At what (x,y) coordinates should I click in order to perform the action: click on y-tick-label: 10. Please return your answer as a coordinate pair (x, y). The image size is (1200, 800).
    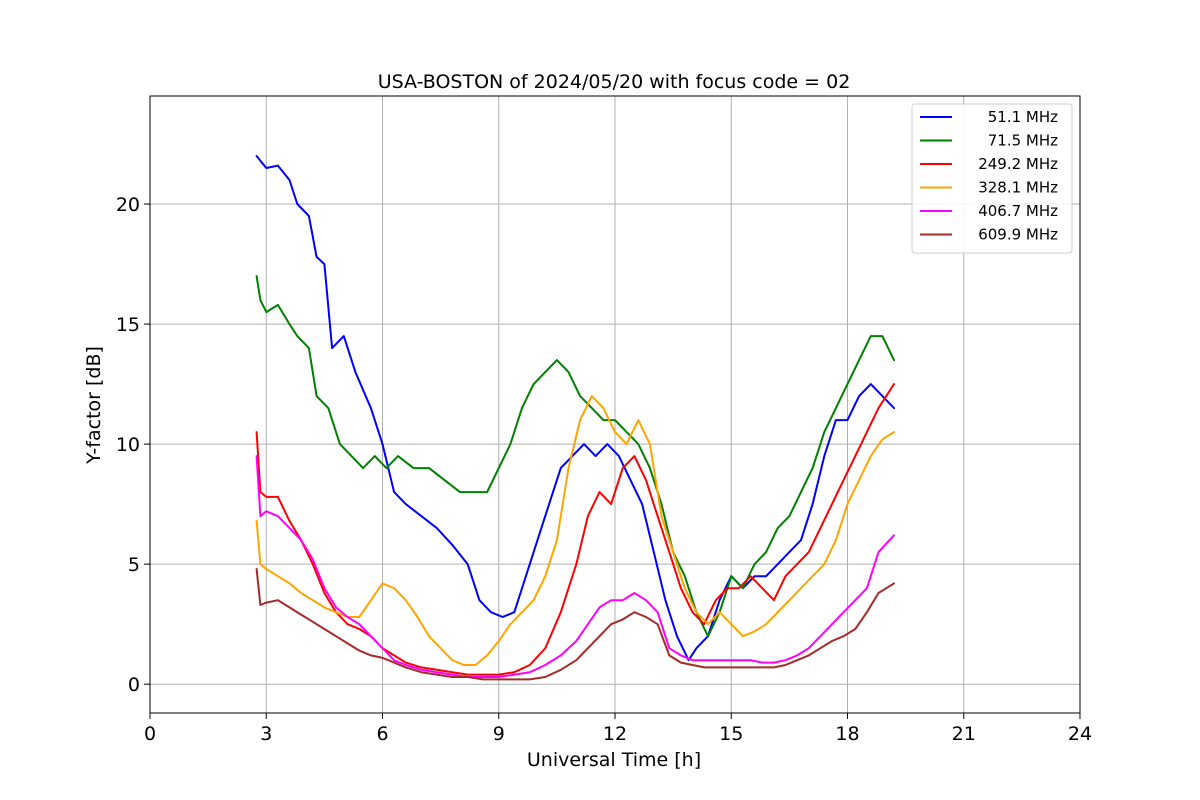
    Looking at the image, I should click on (128, 445).